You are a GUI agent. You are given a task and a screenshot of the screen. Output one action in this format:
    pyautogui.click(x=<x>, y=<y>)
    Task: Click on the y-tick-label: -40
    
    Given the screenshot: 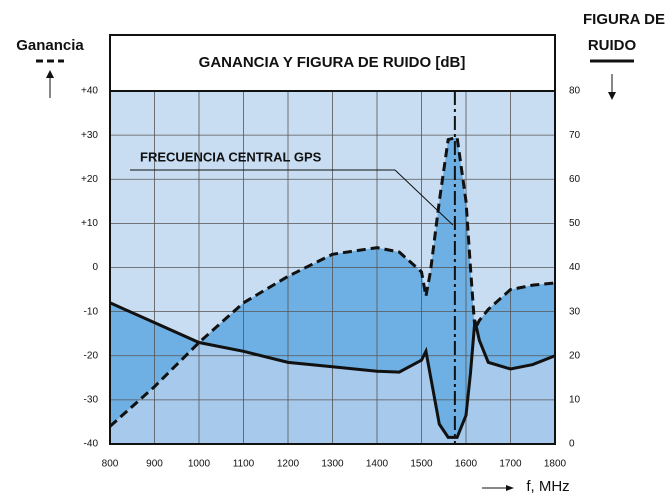 What is the action you would take?
    pyautogui.click(x=91, y=444)
    